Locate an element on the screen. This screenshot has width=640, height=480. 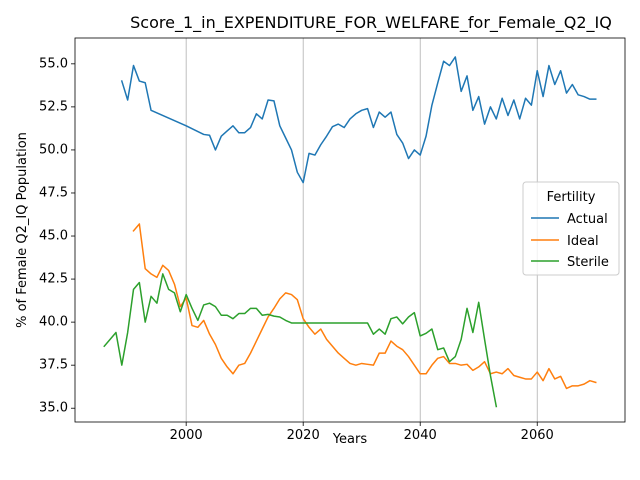
y-axis-label: % of Female Q2_IQ Population is located at coordinates (22, 230).